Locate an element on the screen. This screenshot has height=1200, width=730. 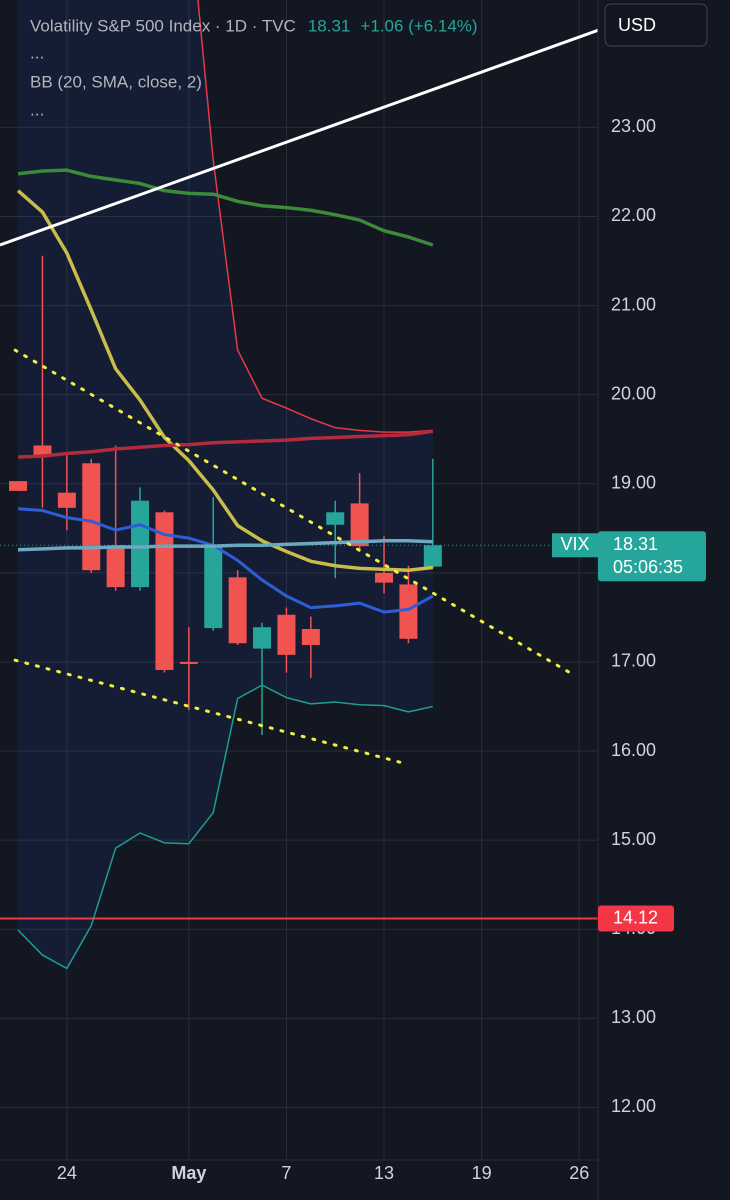
hline-label: 14.12 is located at coordinates (635, 917).